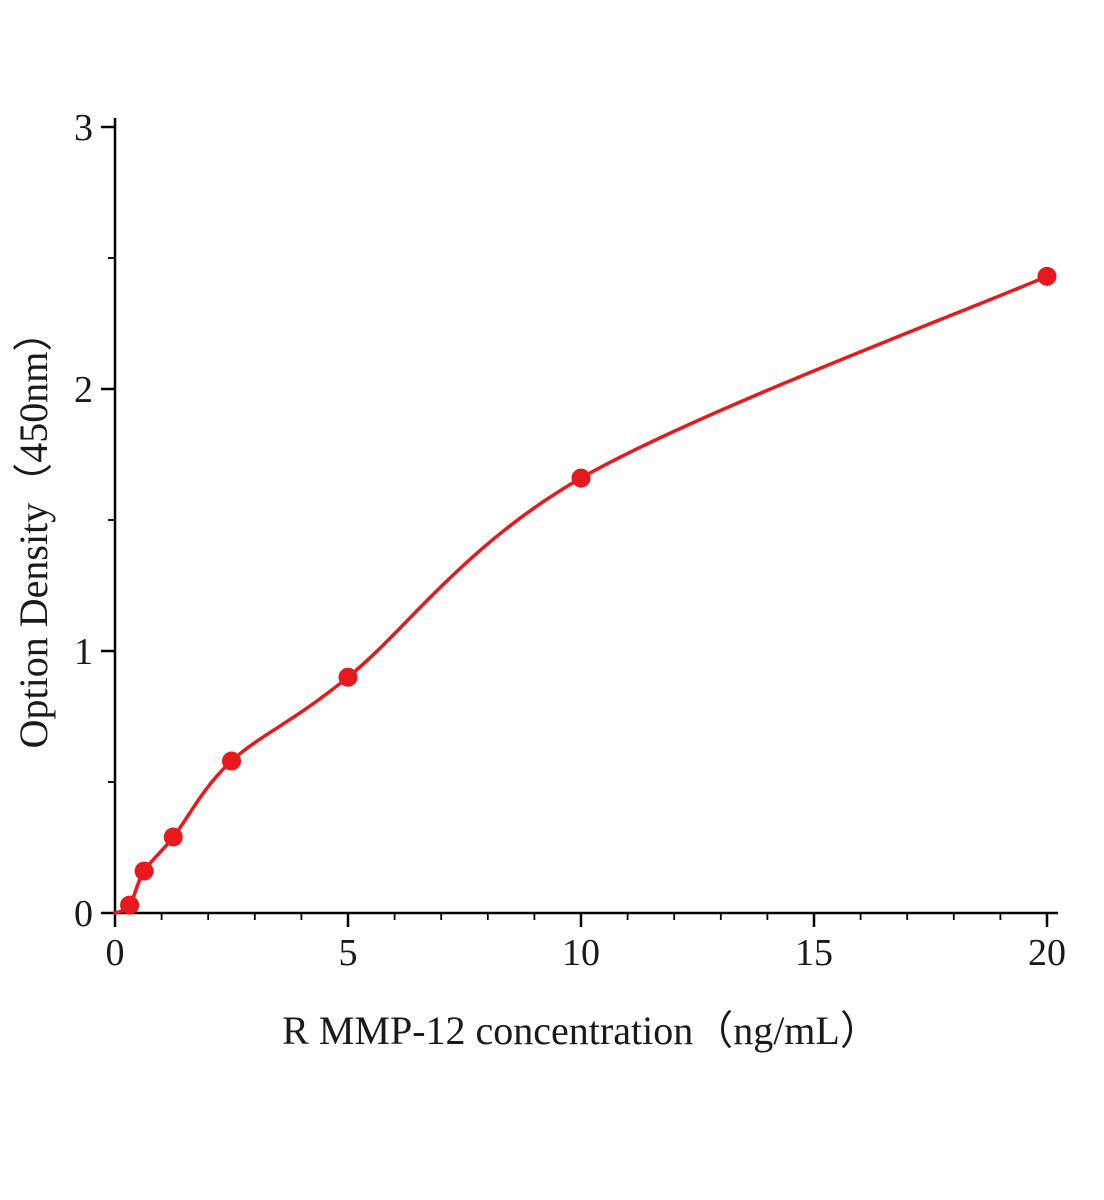 This screenshot has width=1104, height=1200. I want to click on x-tick-label: 5, so click(348, 953).